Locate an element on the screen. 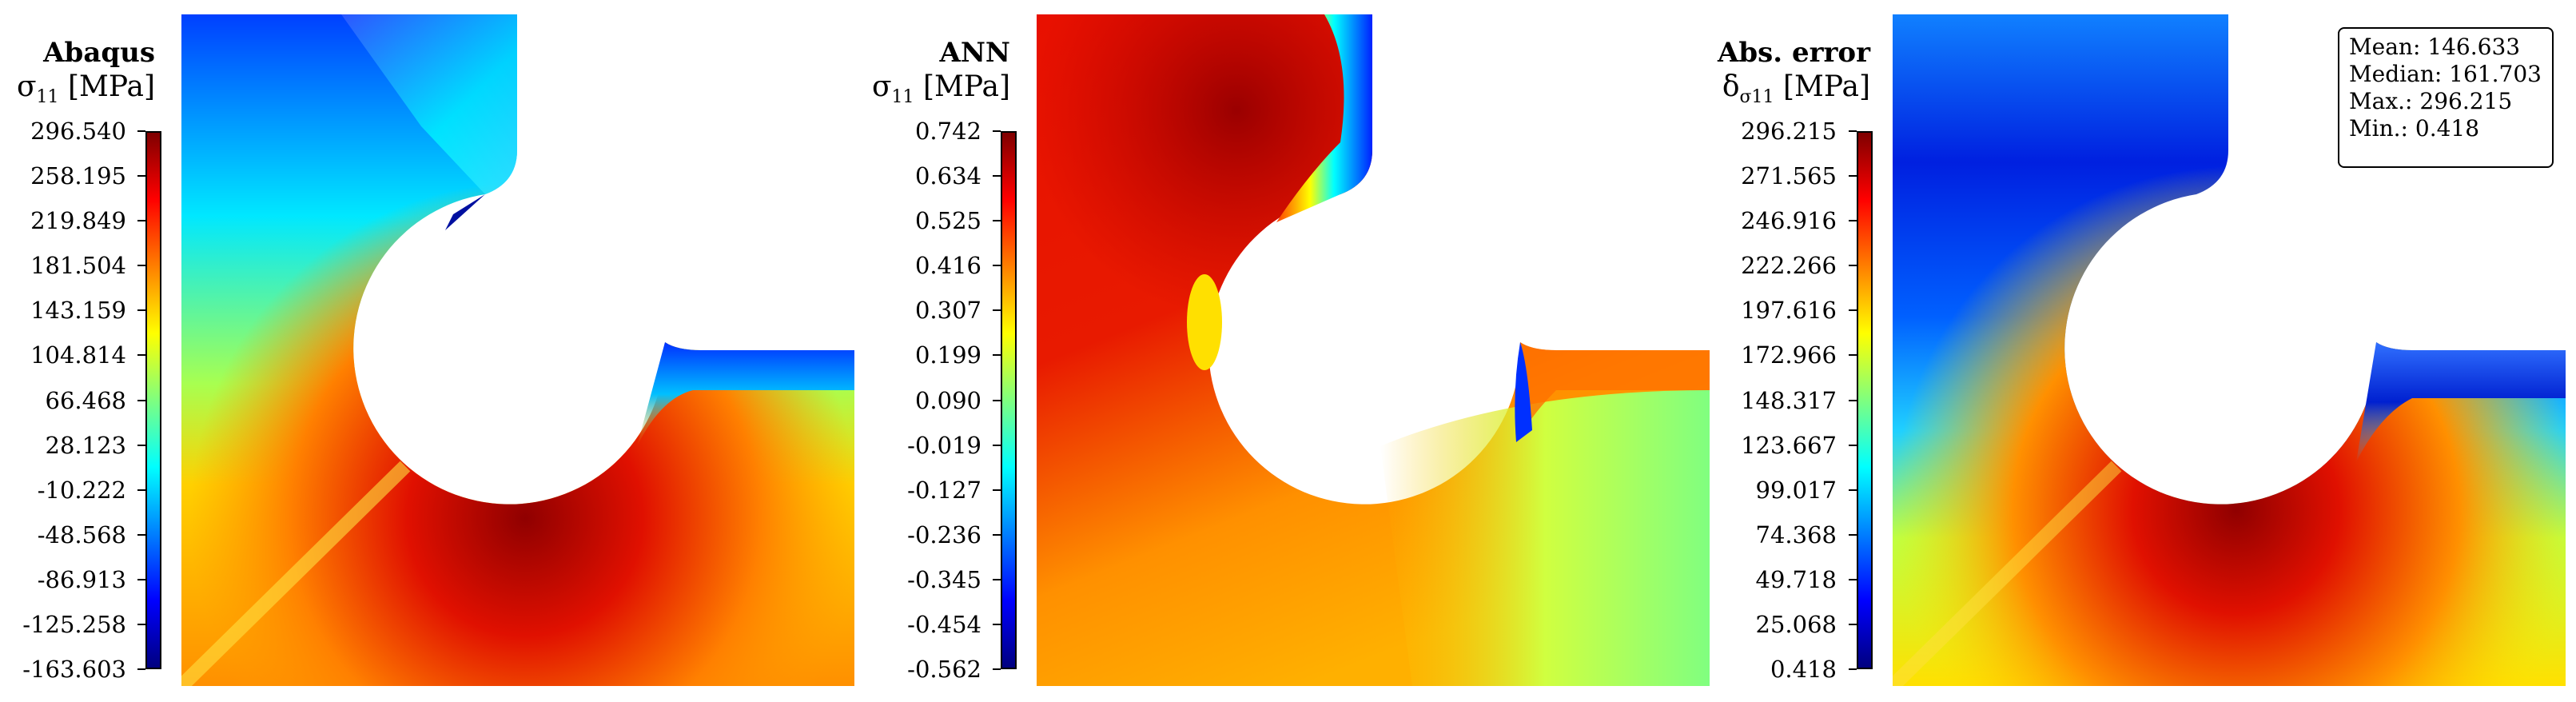  colorbar-tick-label: 143.159 is located at coordinates (78, 311).